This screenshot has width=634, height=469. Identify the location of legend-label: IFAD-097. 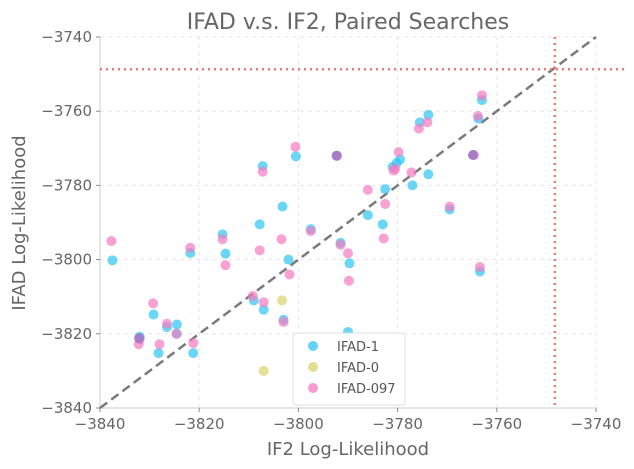
(366, 389).